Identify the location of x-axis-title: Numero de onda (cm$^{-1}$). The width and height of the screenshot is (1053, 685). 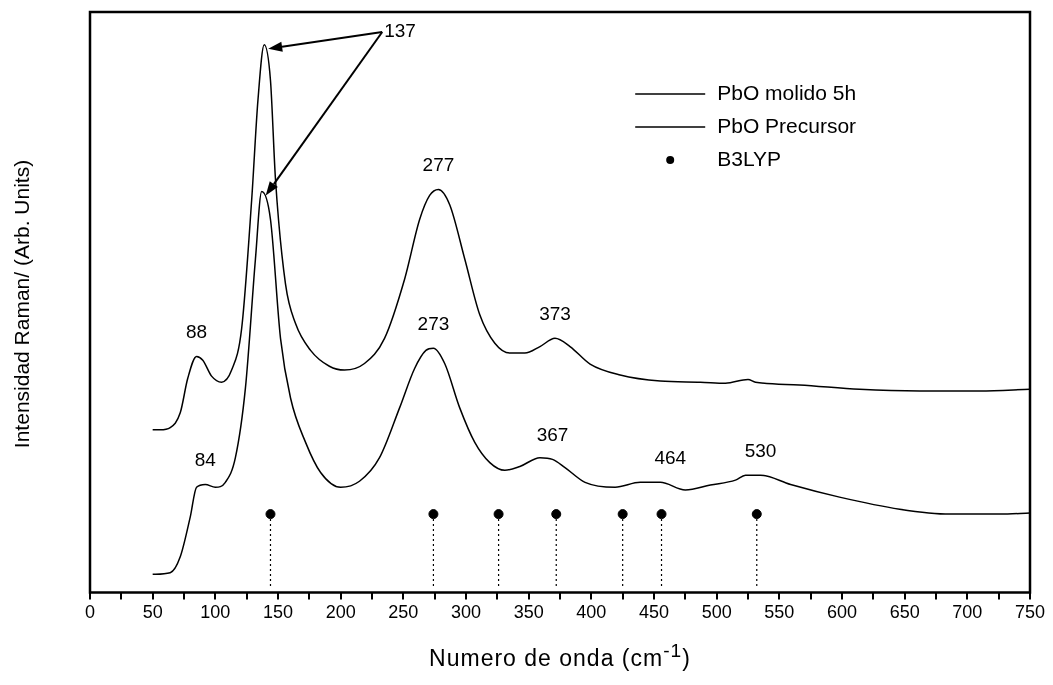
(560, 656).